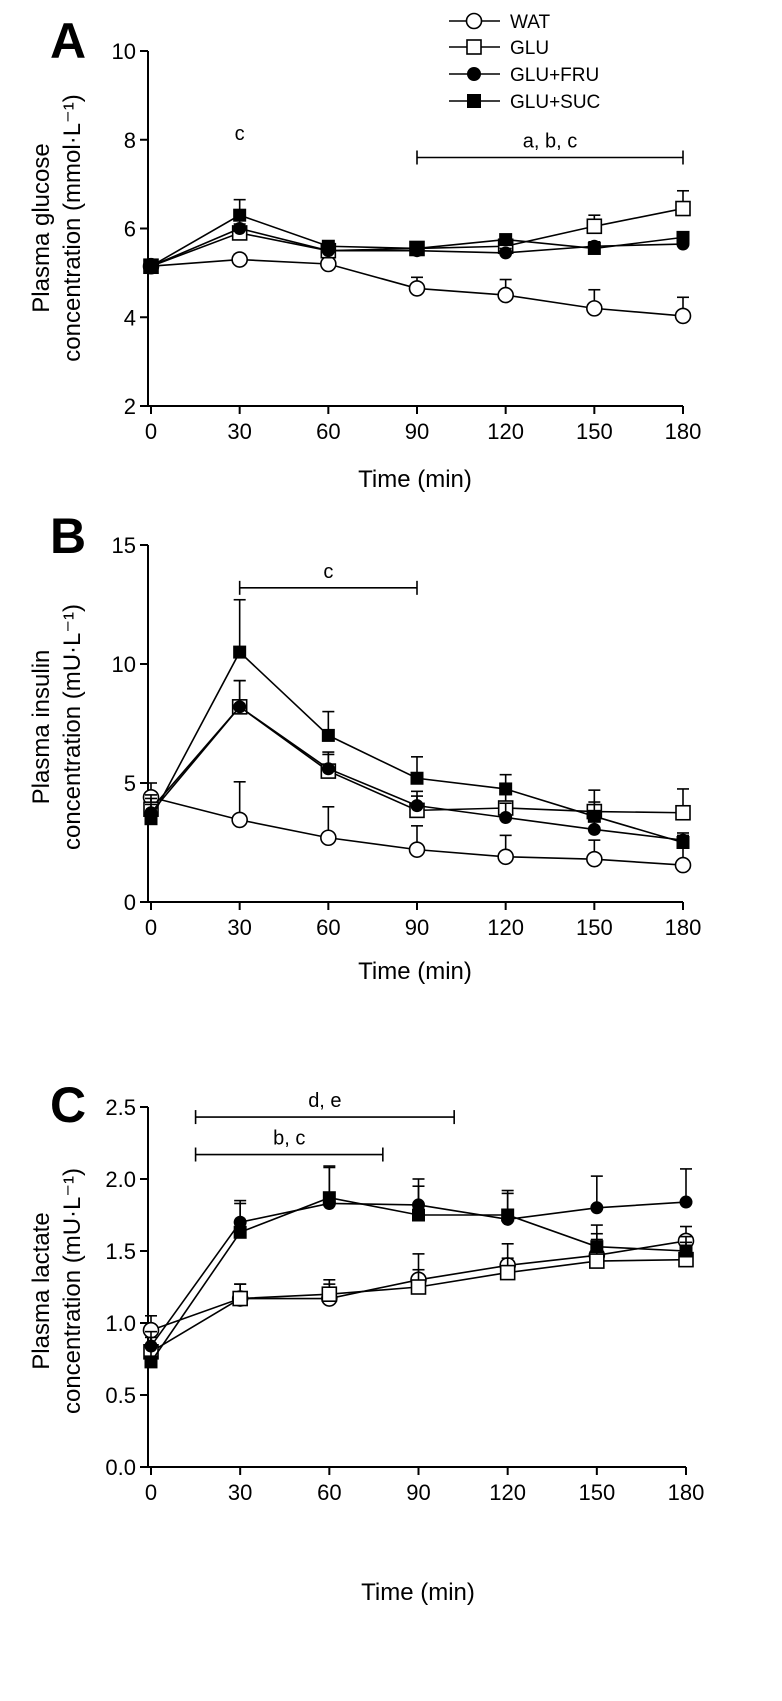 Image resolution: width=782 pixels, height=1701 pixels. I want to click on y-axis-label-line1: Plasma insulin, so click(41, 727).